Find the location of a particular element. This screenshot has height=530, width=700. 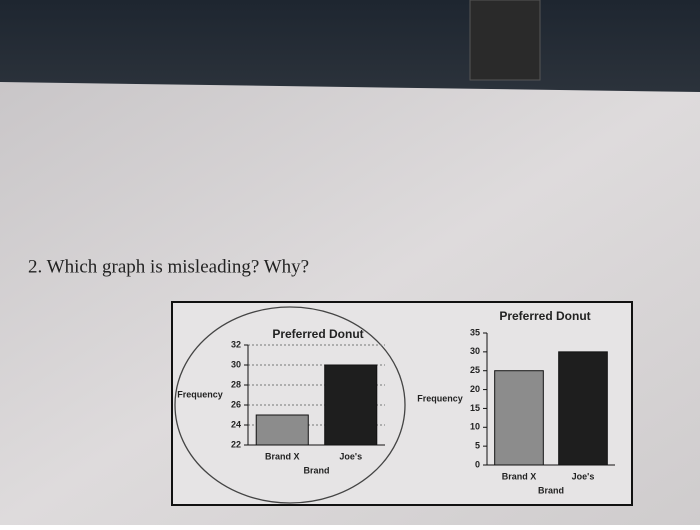

y-tick-label: 24 is located at coordinates (236, 424).